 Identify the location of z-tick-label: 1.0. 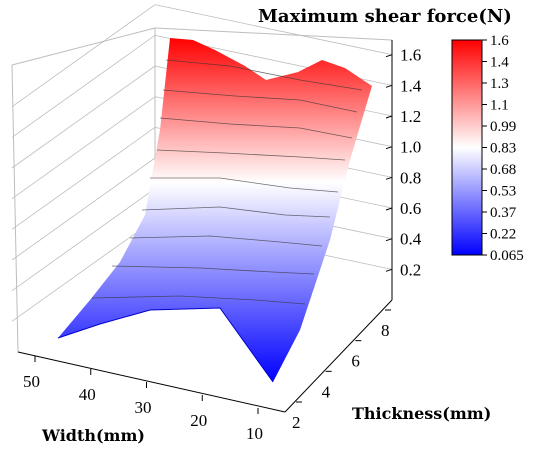
(410, 147).